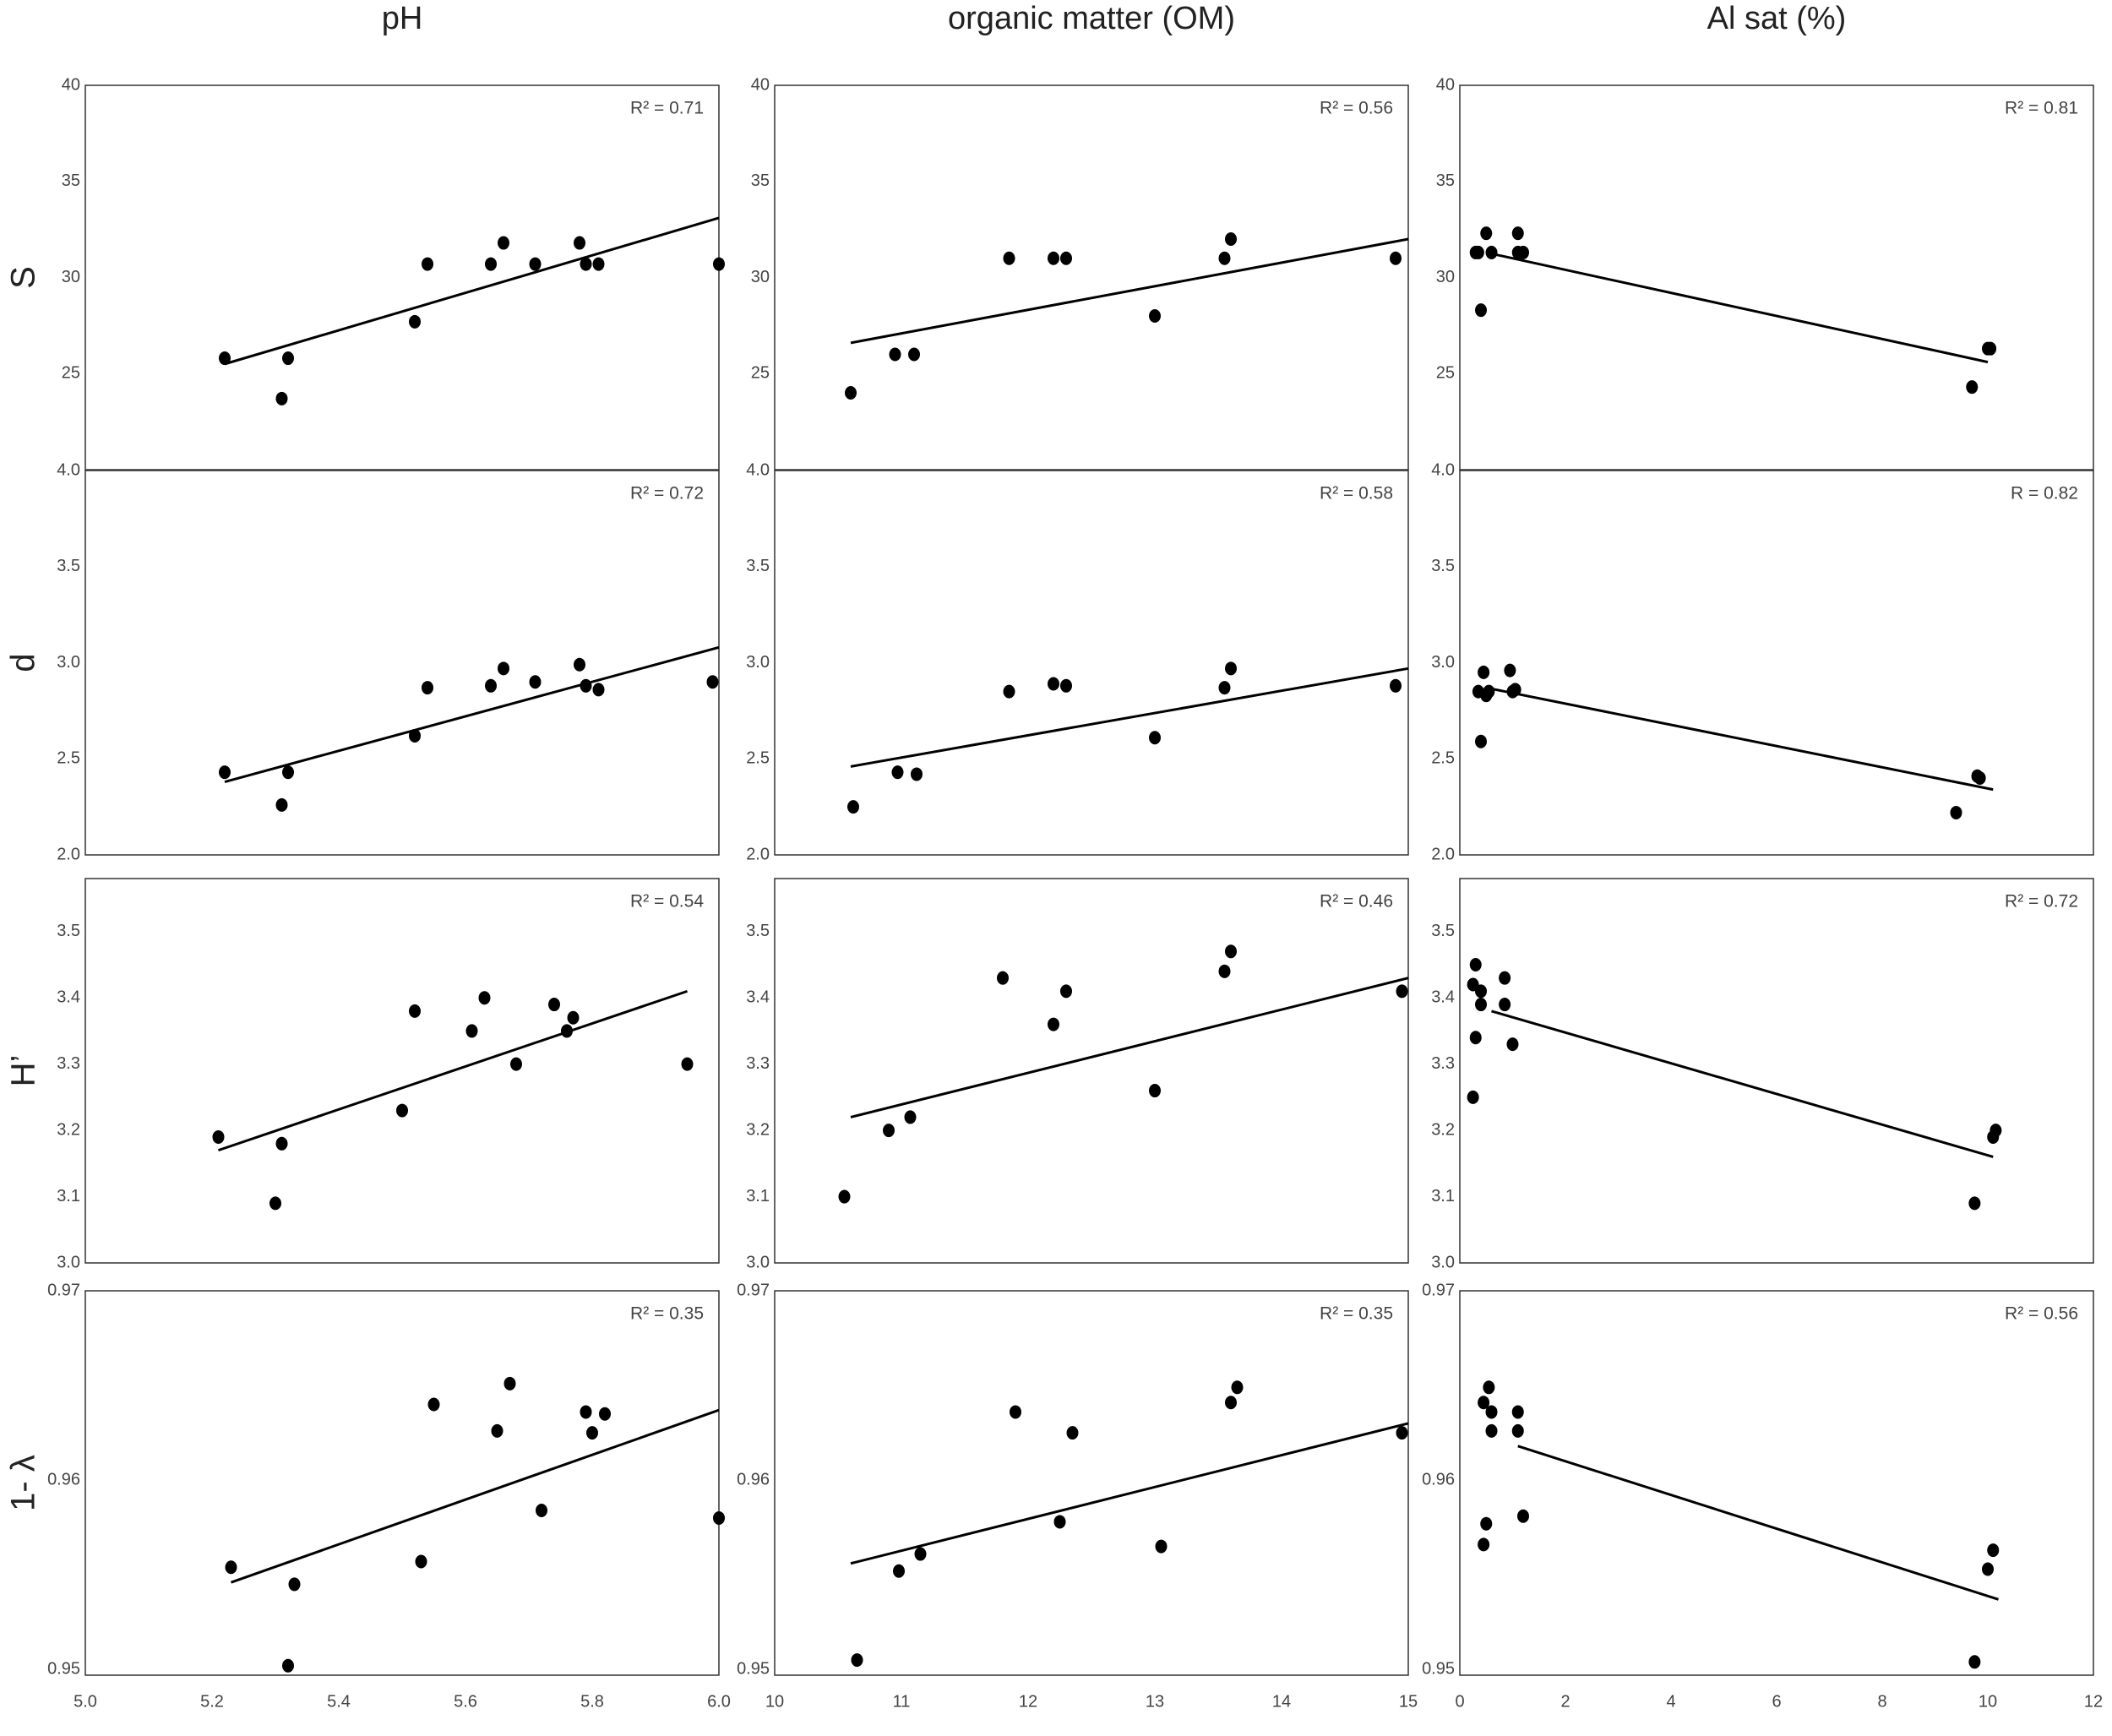  Describe the element at coordinates (1356, 108) in the screenshot. I see `r-squared: R² = 0.56` at that location.